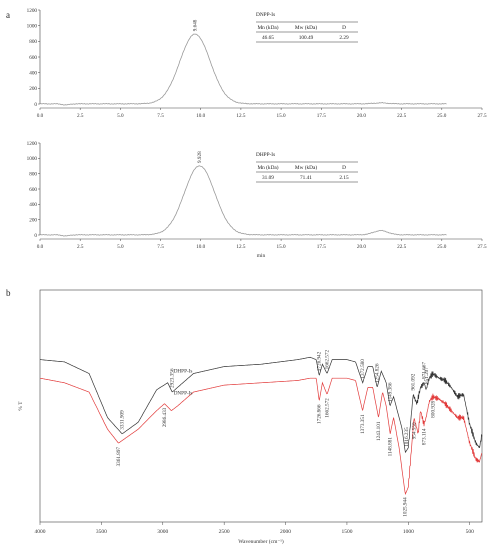  Describe the element at coordinates (261, 541) in the screenshot. I see `x-axis-label: Wavenumber (cm⁻¹)` at that location.